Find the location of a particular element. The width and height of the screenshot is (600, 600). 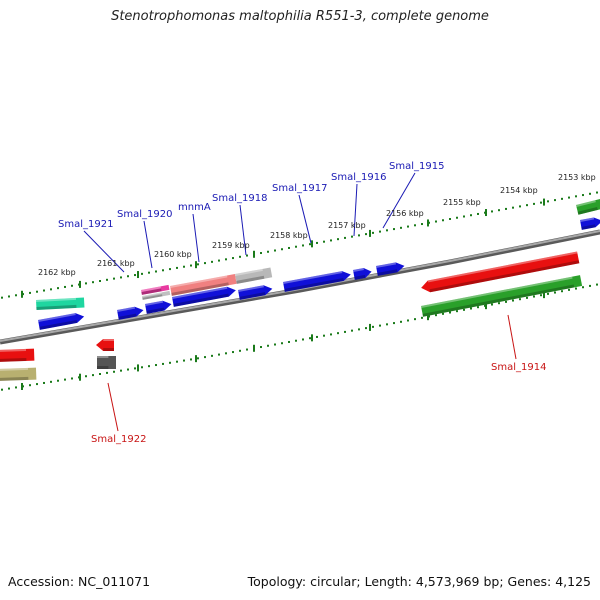

tick-label: 2156 kbp is located at coordinates (405, 213).